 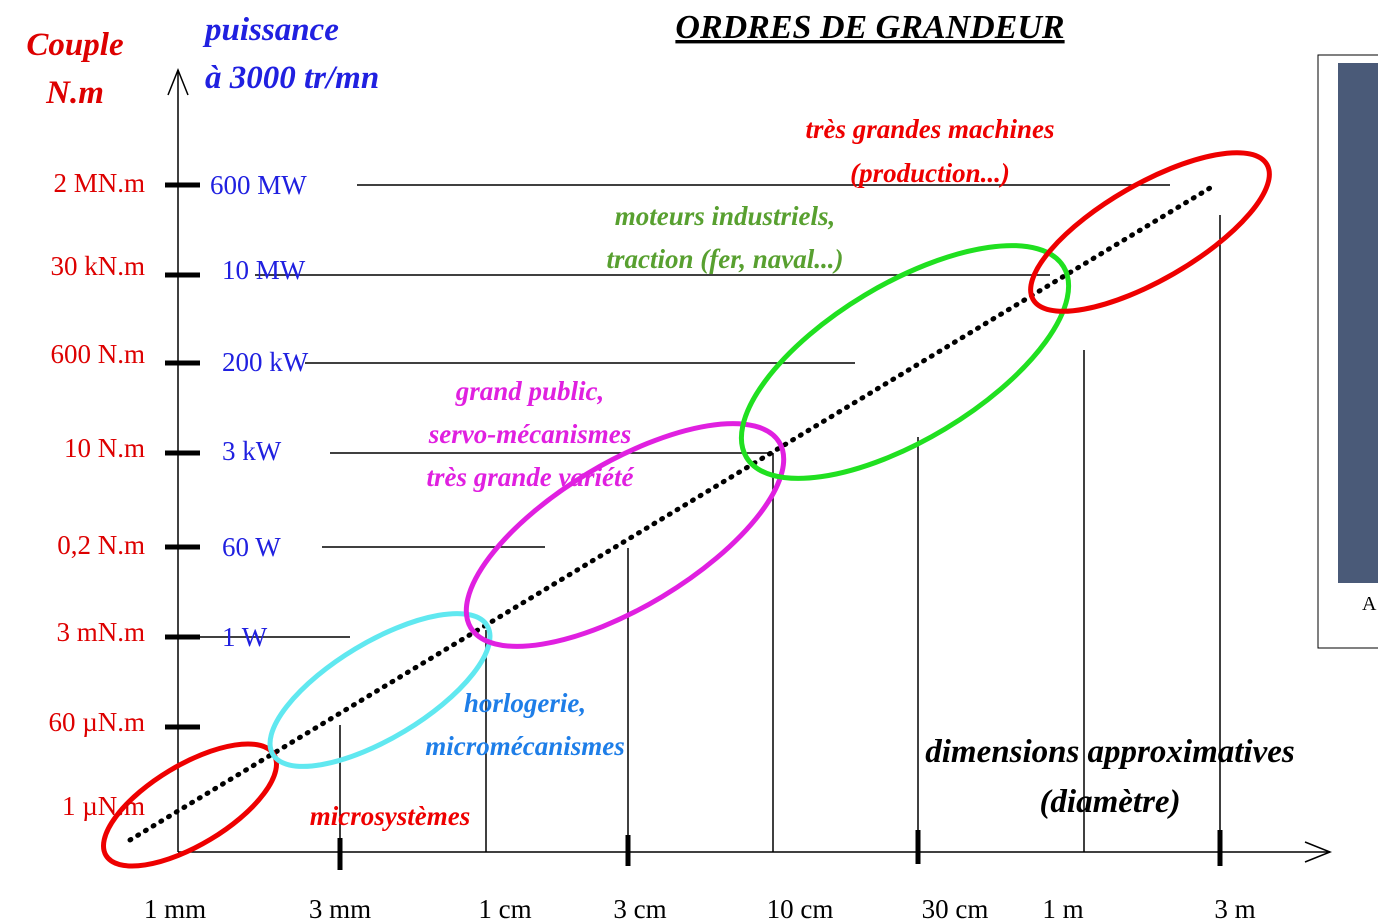 What do you see at coordinates (74, 93) in the screenshot?
I see `torque-axis-label: N.m` at bounding box center [74, 93].